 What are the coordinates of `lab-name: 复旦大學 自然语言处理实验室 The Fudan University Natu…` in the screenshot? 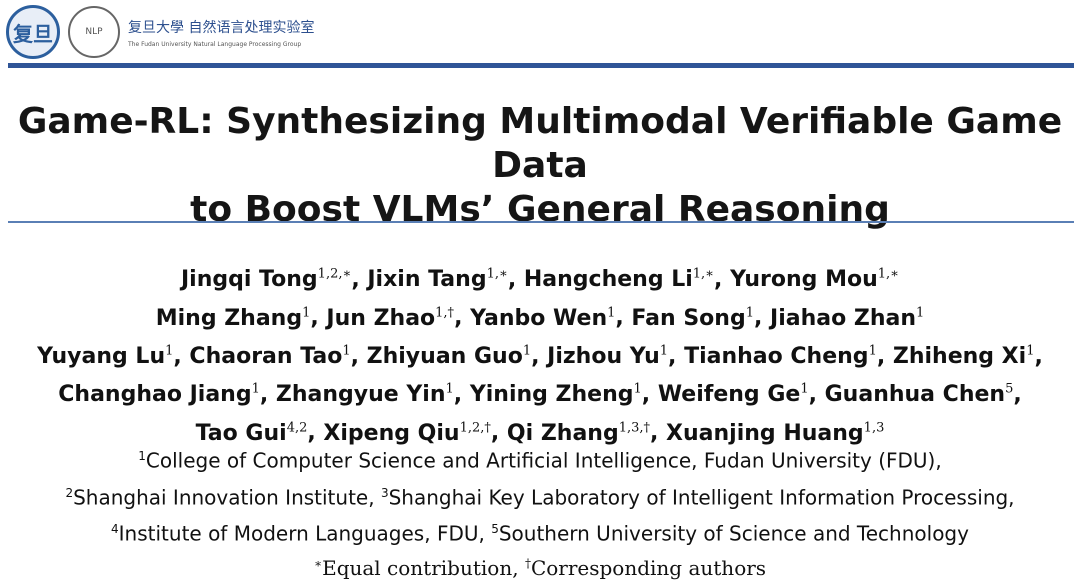 It's located at (221, 32).